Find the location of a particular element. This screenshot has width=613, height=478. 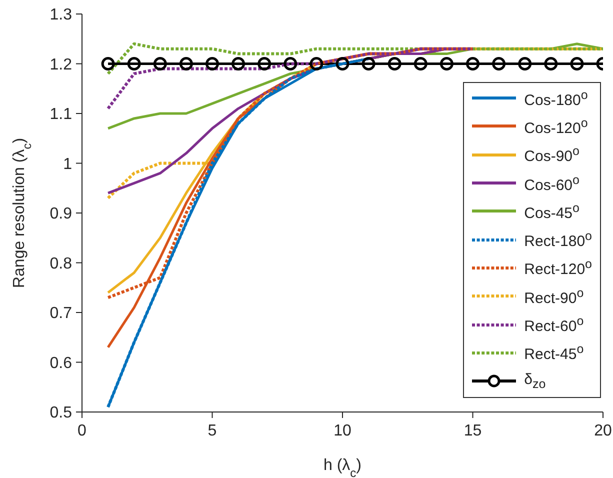

legend-label: Cos-45$^{o}$ is located at coordinates (552, 211).